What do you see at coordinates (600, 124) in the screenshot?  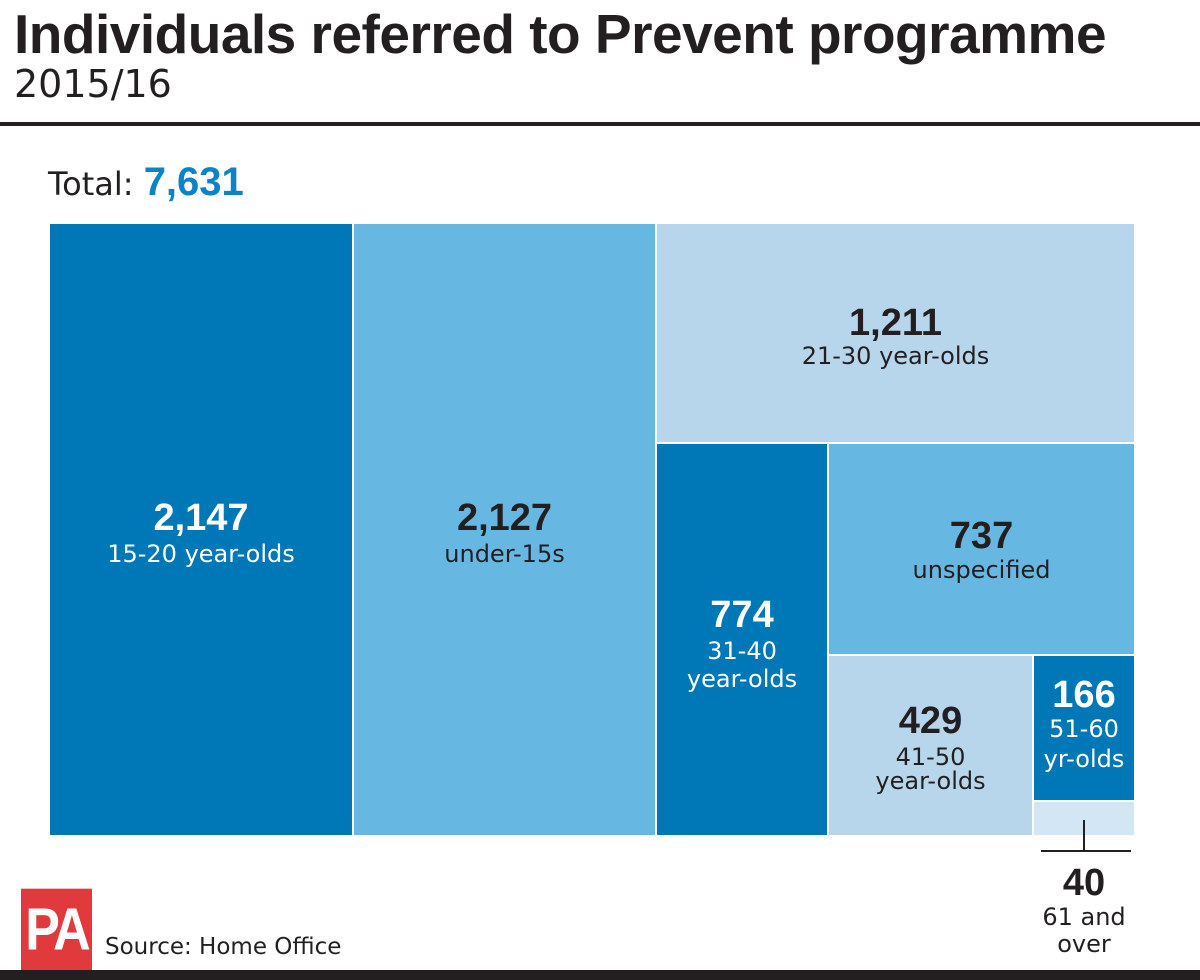 I see `header-rule` at bounding box center [600, 124].